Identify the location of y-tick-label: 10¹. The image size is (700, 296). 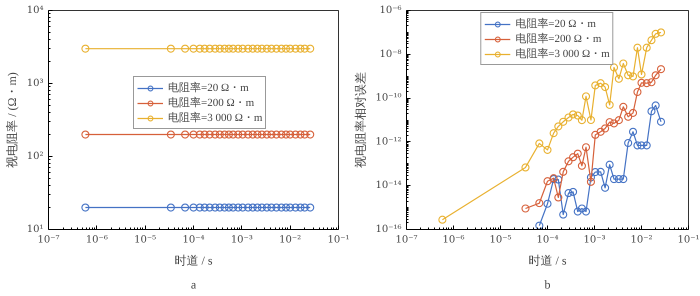
(35, 229).